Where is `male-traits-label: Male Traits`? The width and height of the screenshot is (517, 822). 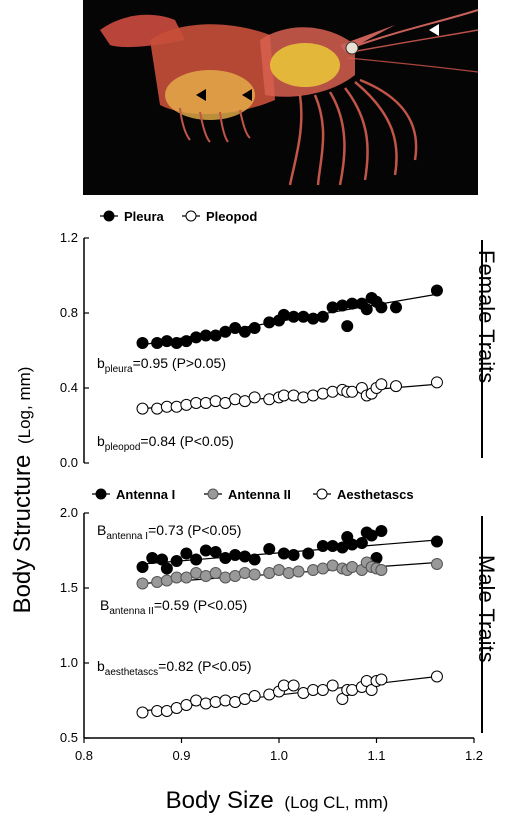 male-traits-label: Male Traits is located at coordinates (486, 609).